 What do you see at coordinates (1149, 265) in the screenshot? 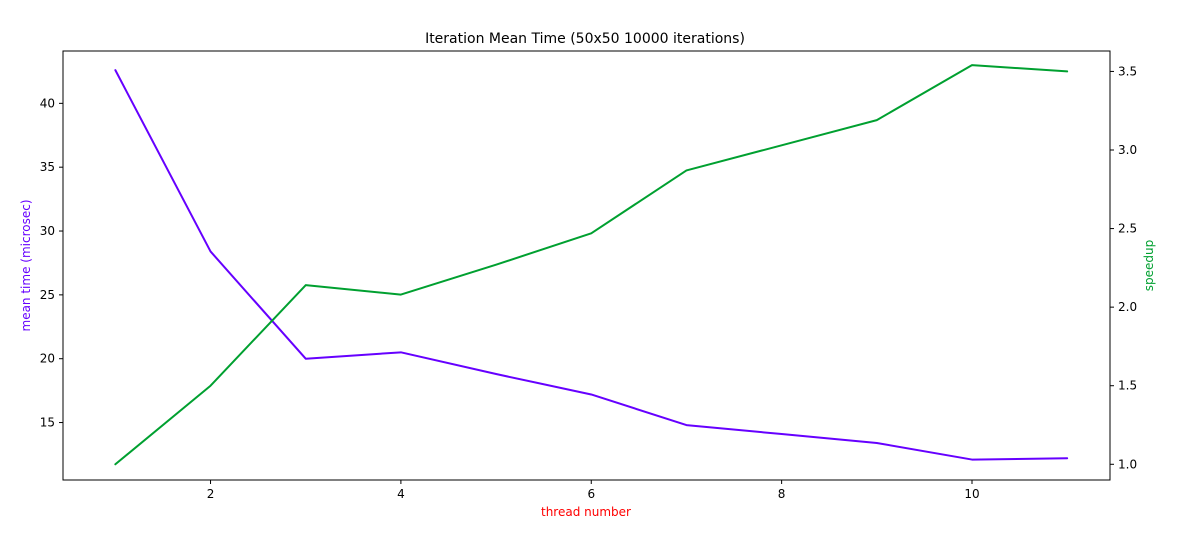
I see `right-y-axis-label: speedup` at bounding box center [1149, 265].